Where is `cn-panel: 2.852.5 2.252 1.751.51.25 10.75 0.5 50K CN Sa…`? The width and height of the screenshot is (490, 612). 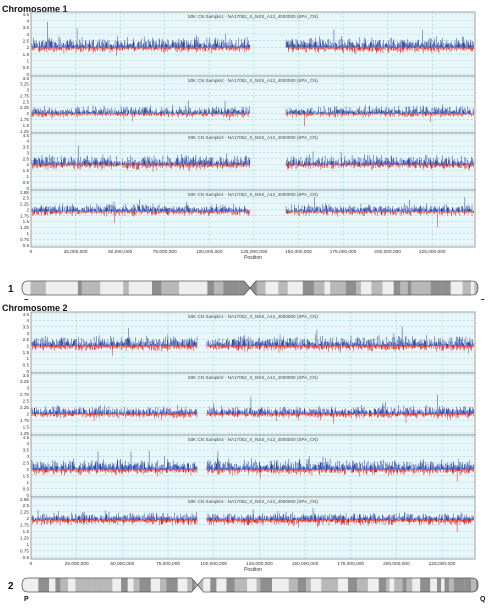
cn-panel: 2.852.5 2.252 1.751.51.25 10.75 0.5 50K CN Sa… is located at coordinates (248, 528).